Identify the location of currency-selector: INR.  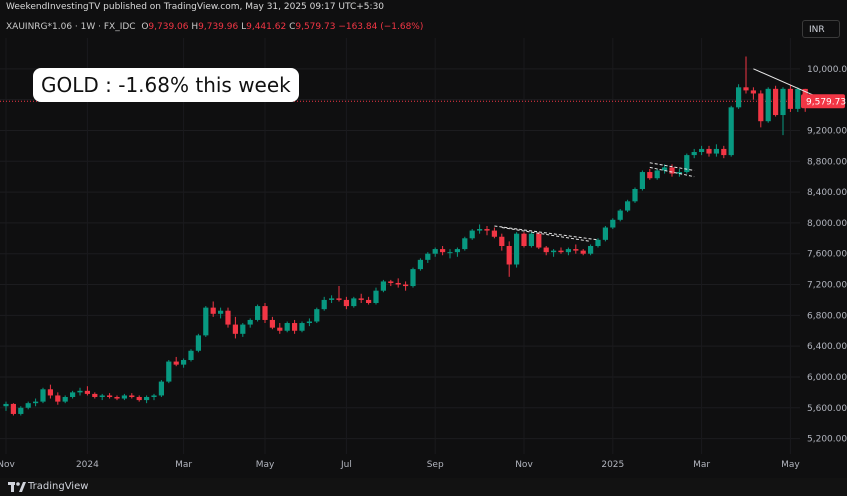
(821, 29).